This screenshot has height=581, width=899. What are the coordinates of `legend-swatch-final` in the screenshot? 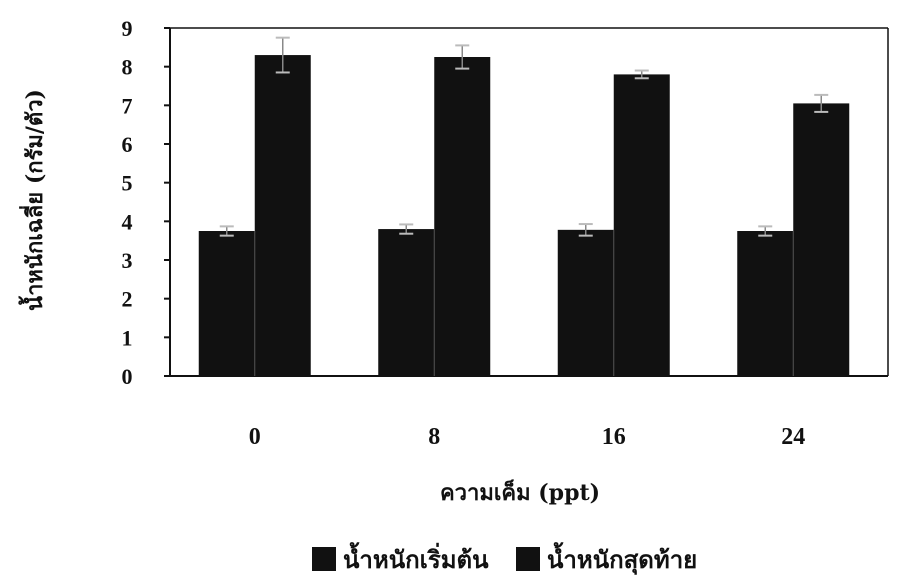 It's located at (528, 559).